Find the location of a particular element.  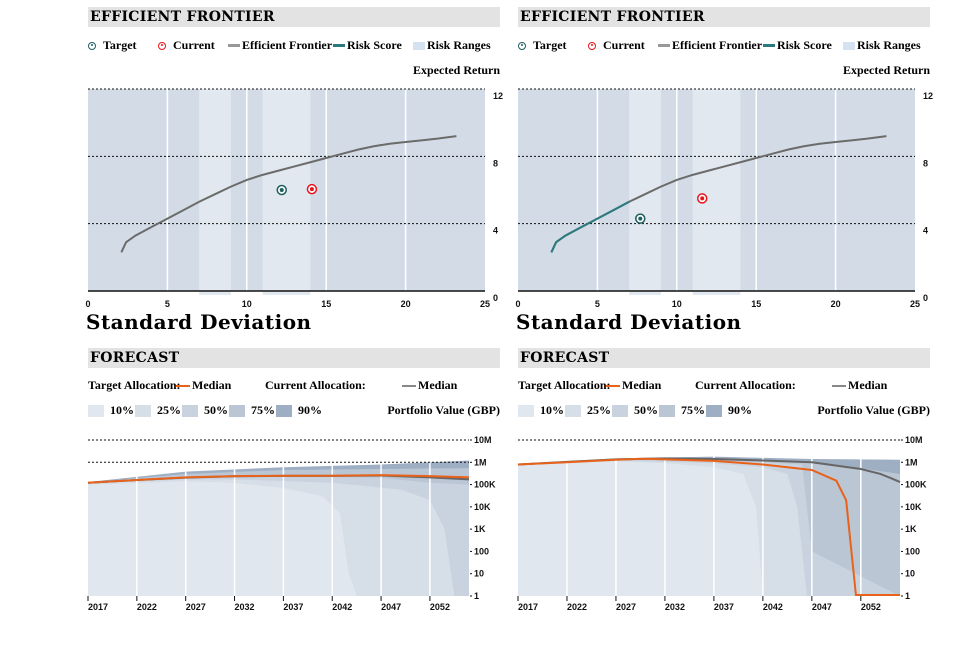

legend-label: Current is located at coordinates (624, 45).